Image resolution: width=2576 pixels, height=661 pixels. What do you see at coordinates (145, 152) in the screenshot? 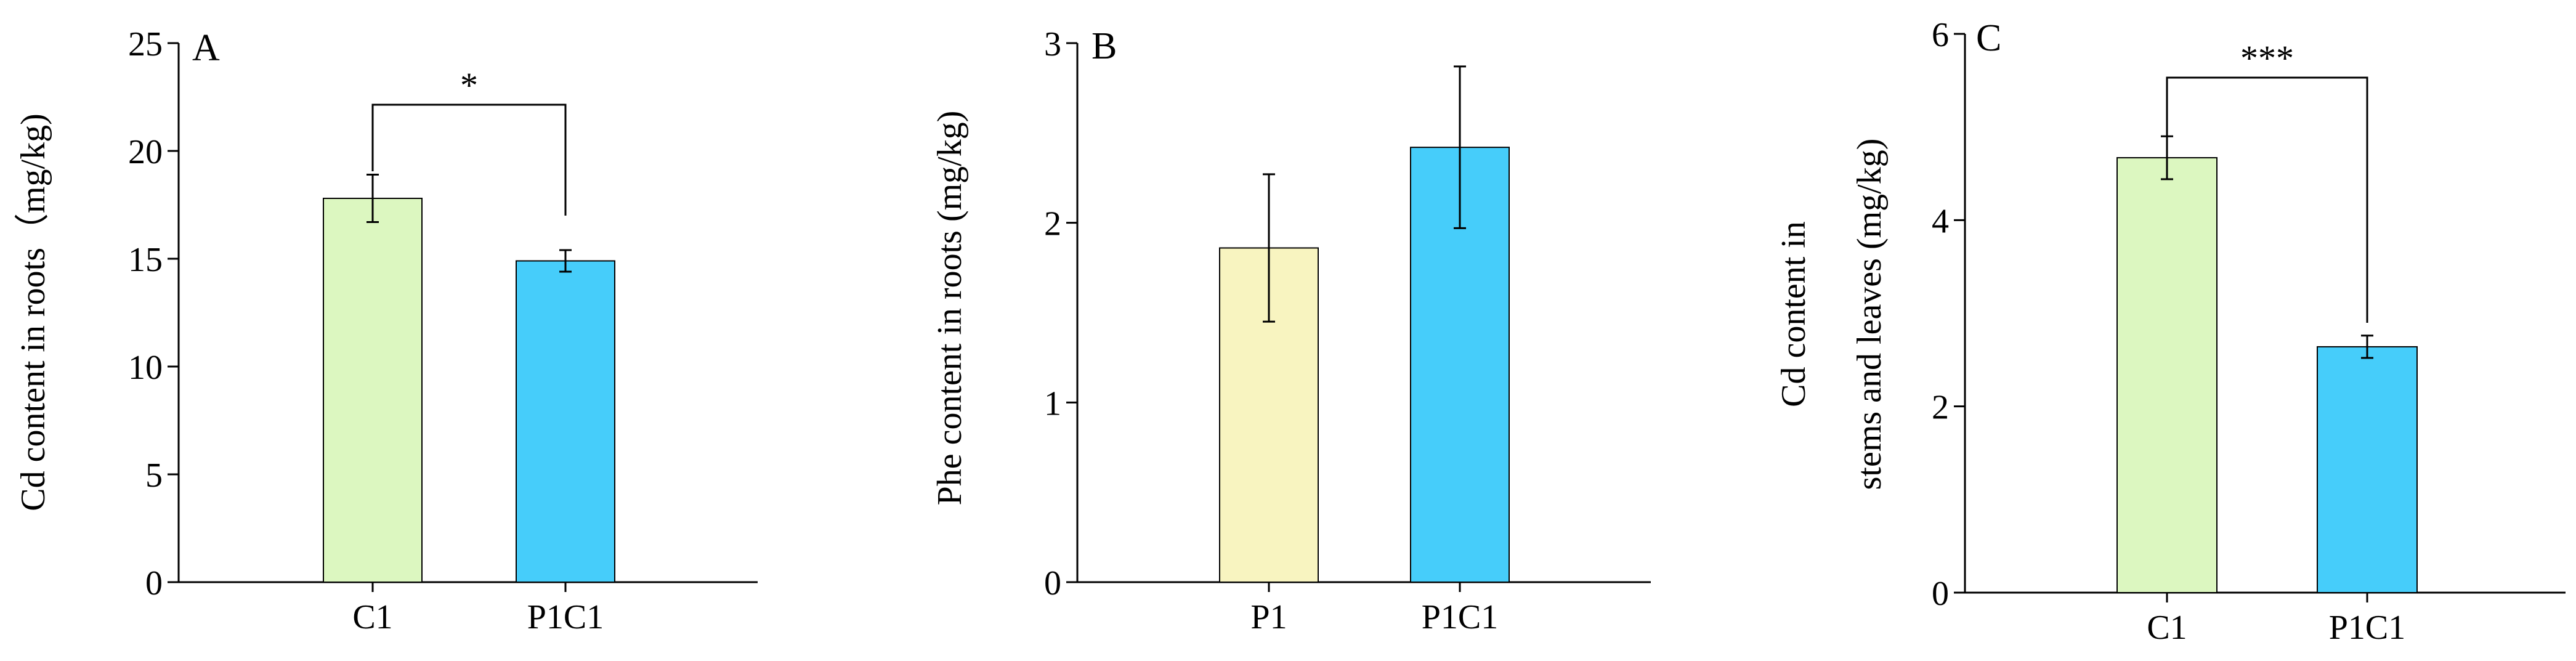
I see `y-tick-label: 20` at bounding box center [145, 152].